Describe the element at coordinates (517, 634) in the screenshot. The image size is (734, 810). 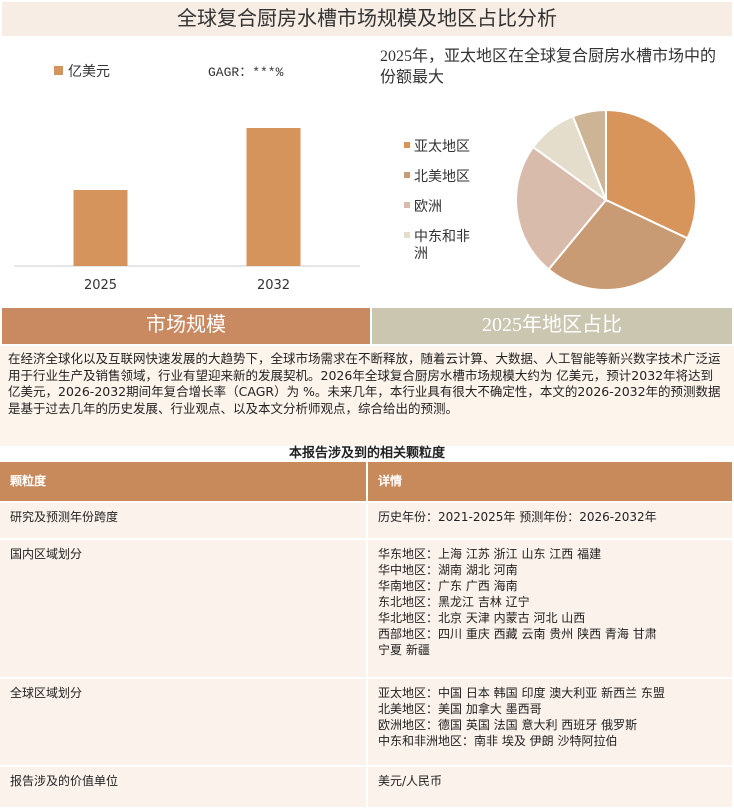
I see `detail-line: 西部地区：四川 重庆 西藏 云南 贵州 陕西 青海 甘肃` at that location.